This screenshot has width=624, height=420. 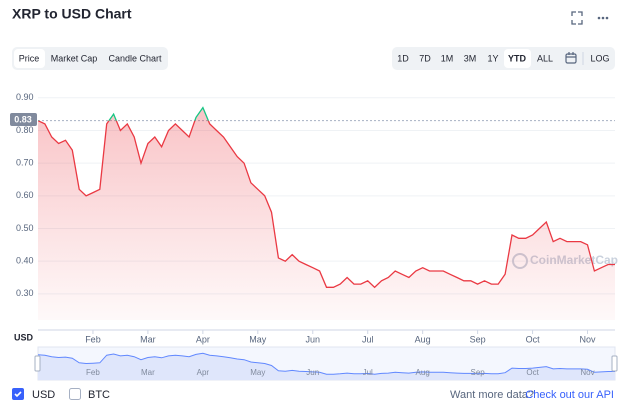 I want to click on api-link: Check out our API, so click(x=569, y=395).